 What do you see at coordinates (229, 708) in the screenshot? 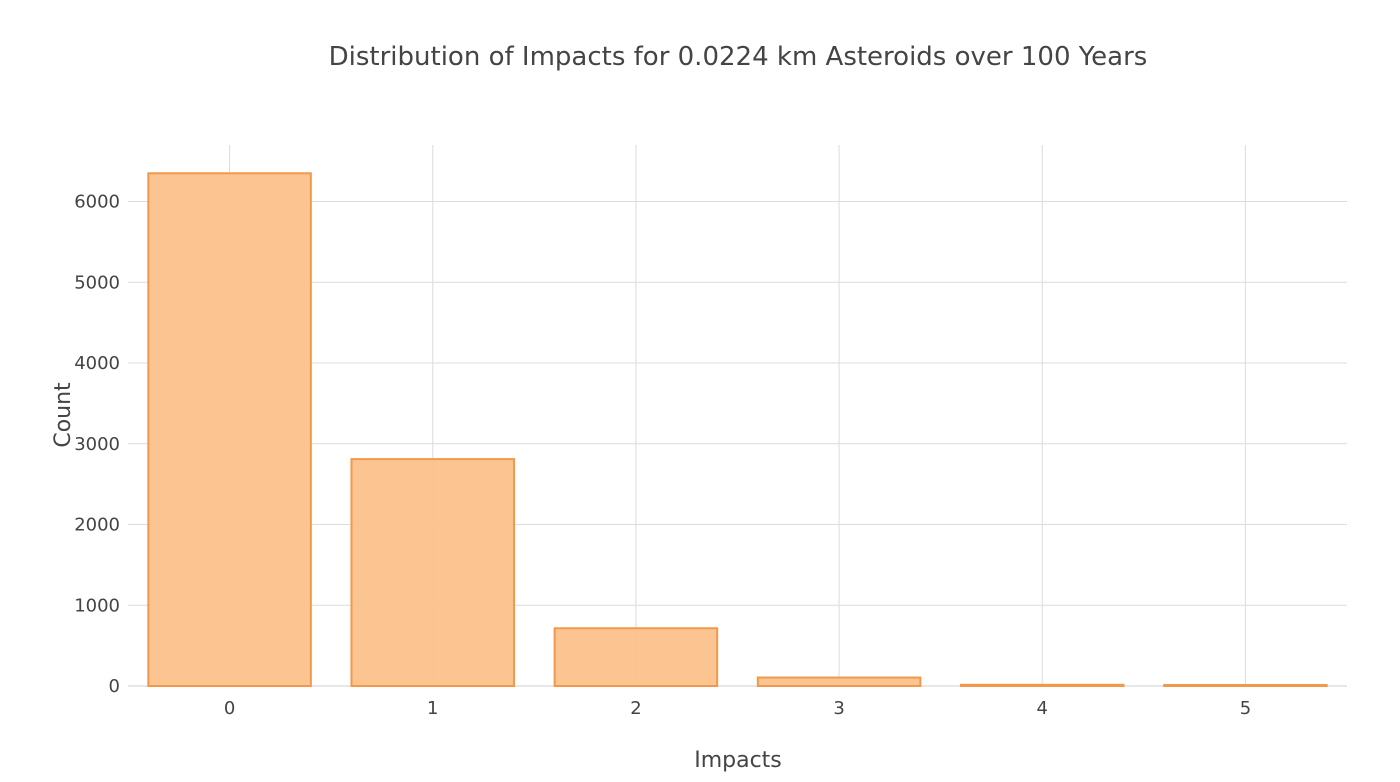
I see `x-tick-label: 0` at bounding box center [229, 708].